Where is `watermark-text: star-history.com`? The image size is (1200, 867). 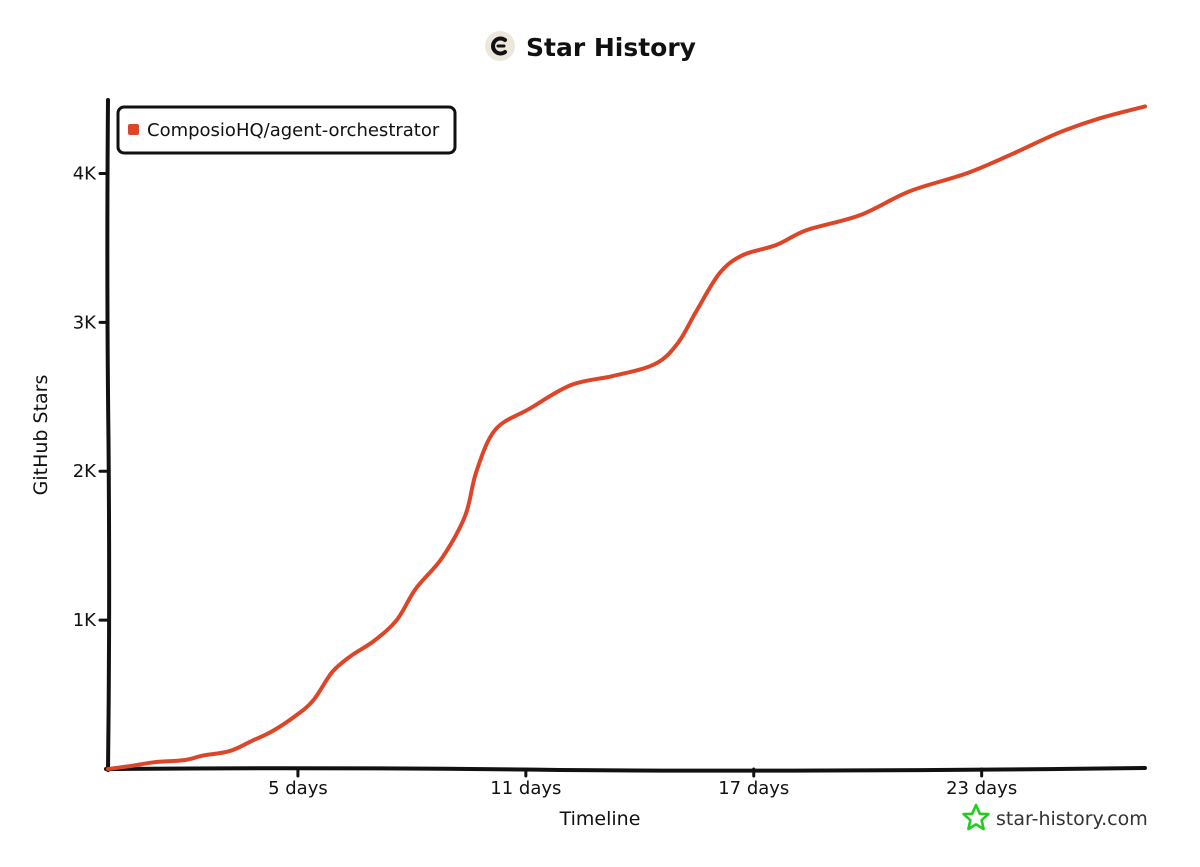 watermark-text: star-history.com is located at coordinates (1072, 819).